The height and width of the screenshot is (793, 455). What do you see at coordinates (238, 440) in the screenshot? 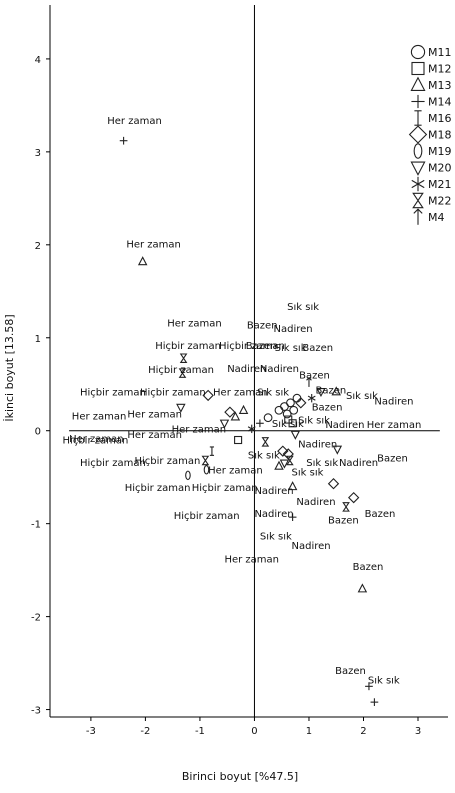
I see `point-square` at bounding box center [238, 440].